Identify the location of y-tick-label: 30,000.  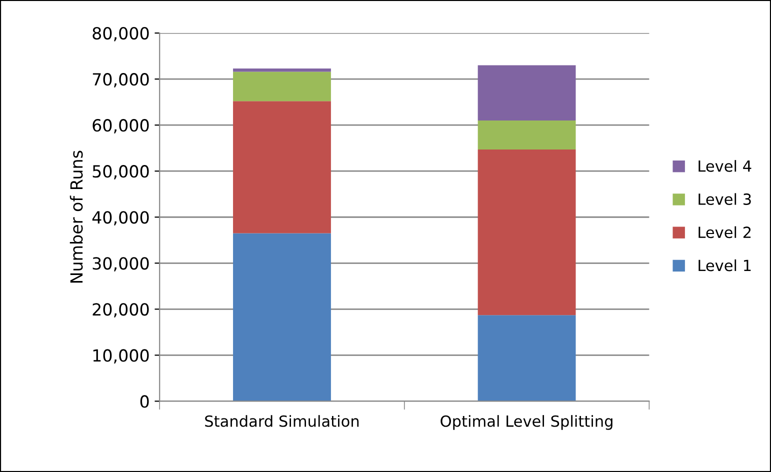
(120, 264).